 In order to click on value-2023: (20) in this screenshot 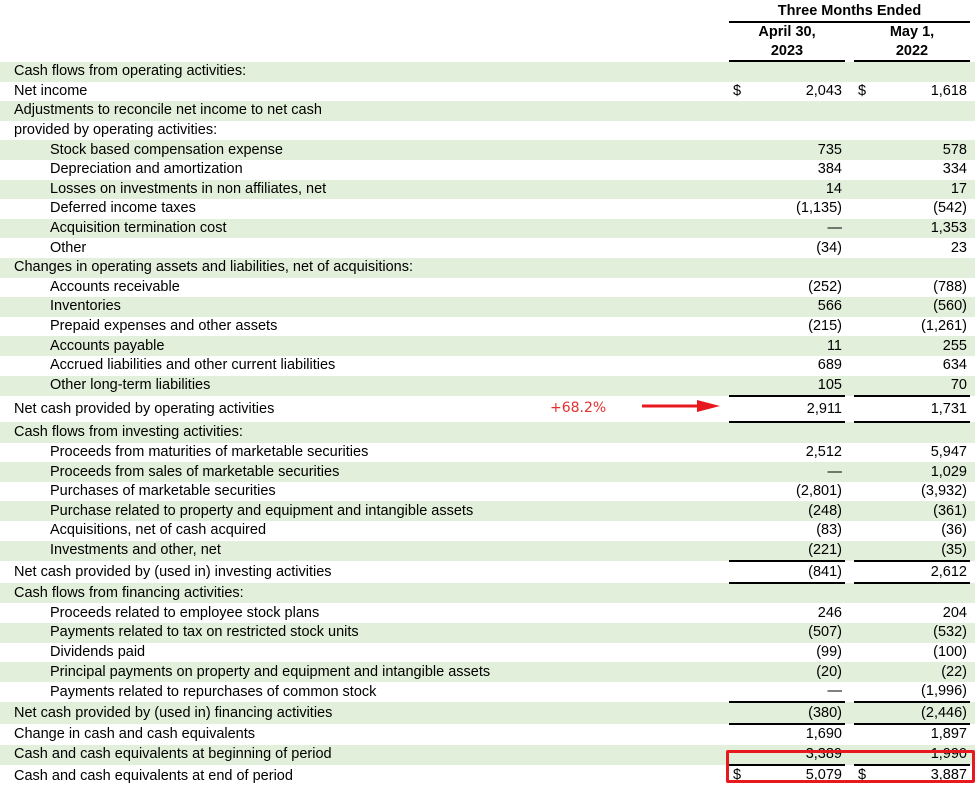, I will do `click(798, 672)`.